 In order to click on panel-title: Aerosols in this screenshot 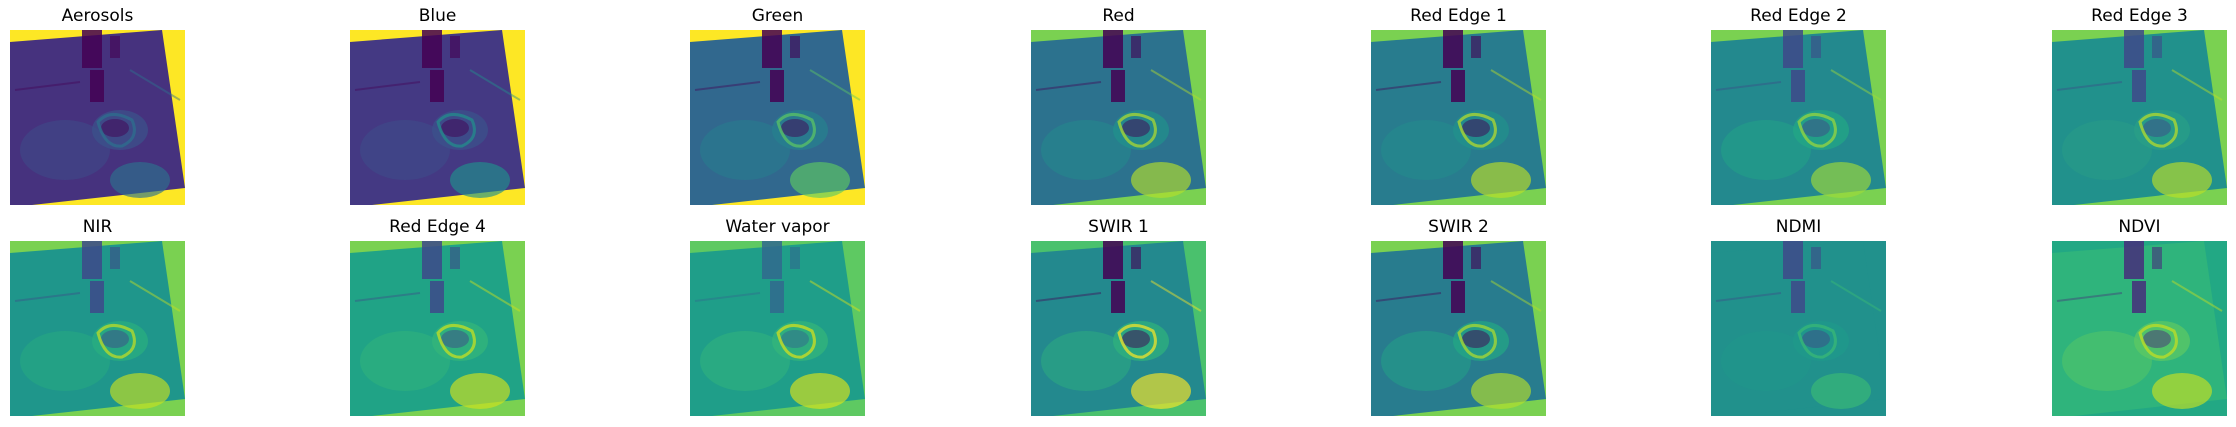, I will do `click(97, 16)`.